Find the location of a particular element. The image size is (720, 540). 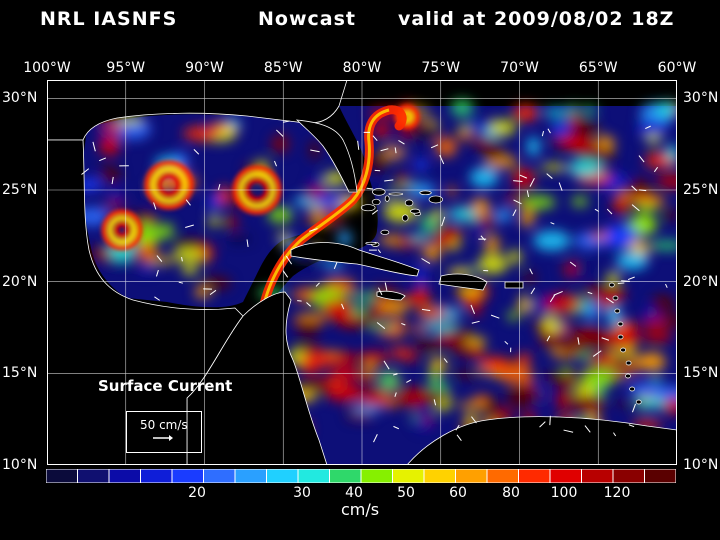

speed-colorbar is located at coordinates (361, 476).